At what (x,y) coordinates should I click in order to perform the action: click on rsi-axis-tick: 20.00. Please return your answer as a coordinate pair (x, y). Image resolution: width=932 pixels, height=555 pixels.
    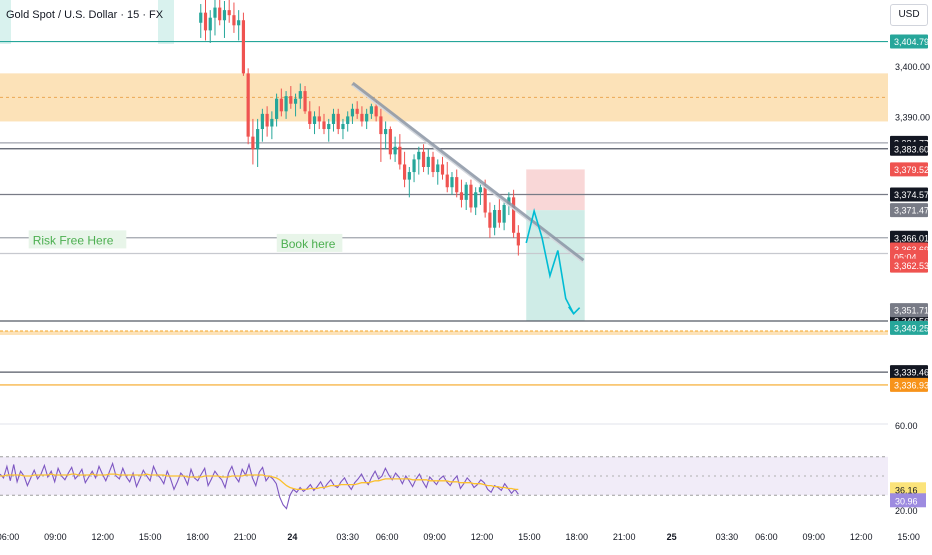
    Looking at the image, I should click on (906, 511).